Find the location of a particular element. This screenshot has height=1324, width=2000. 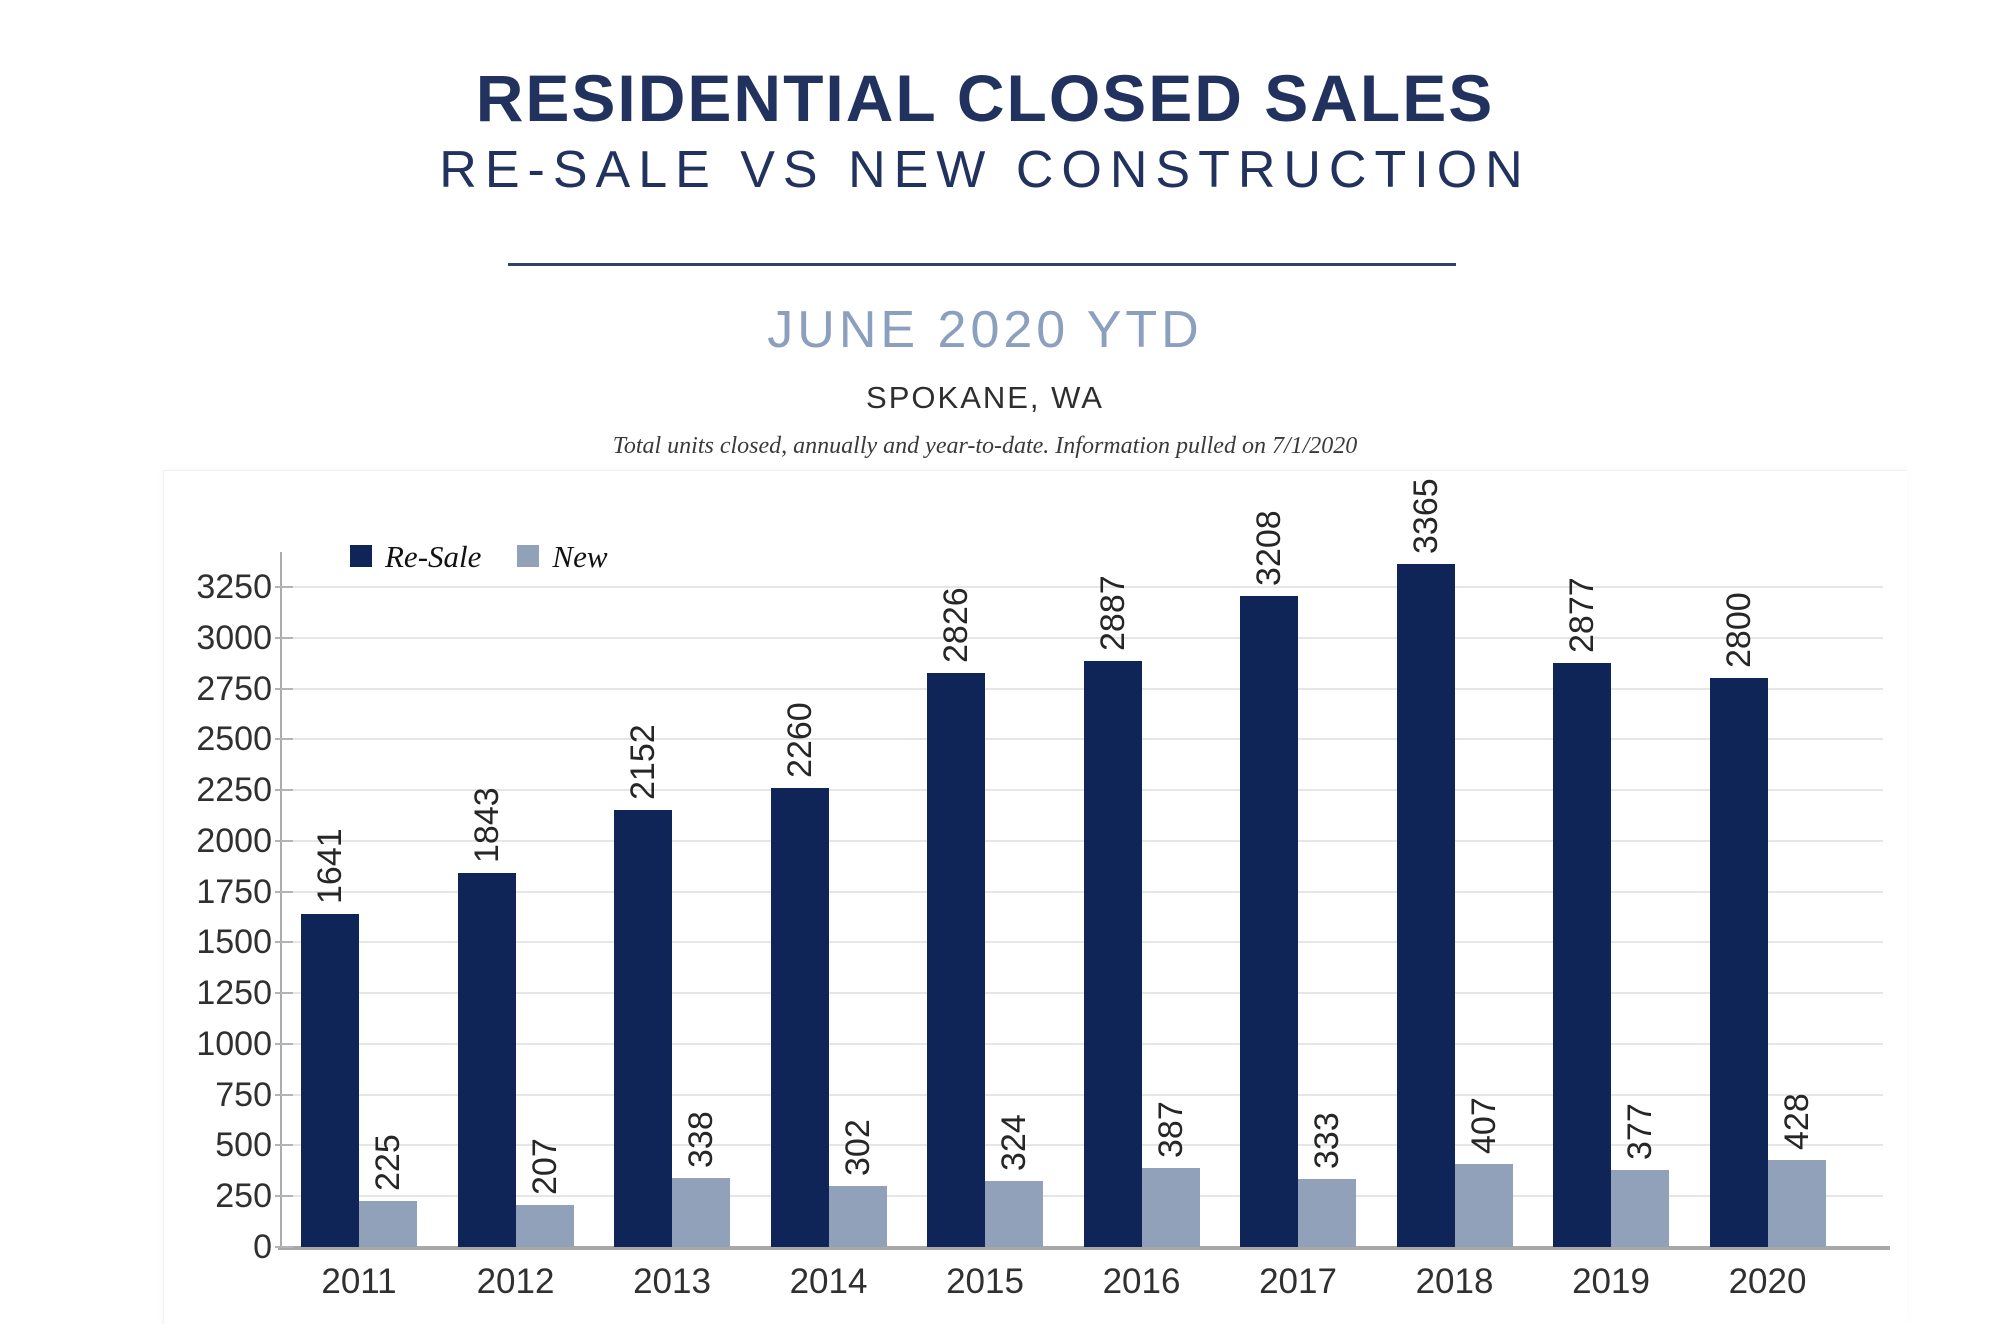

resale-value-label-2017: 3208 is located at coordinates (1269, 547).